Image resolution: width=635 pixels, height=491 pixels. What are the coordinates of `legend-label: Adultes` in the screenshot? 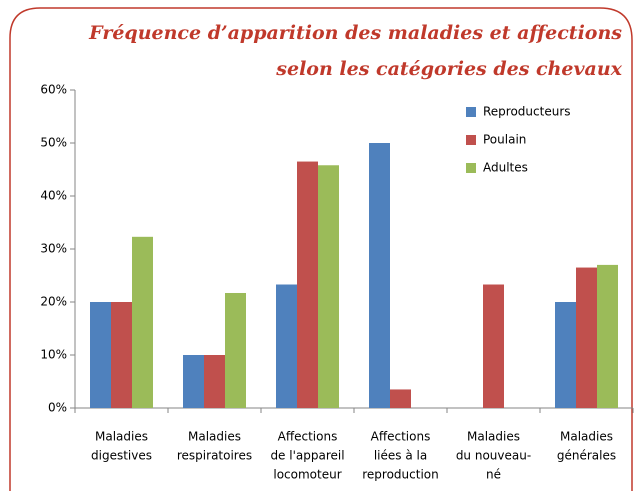 It's located at (505, 168).